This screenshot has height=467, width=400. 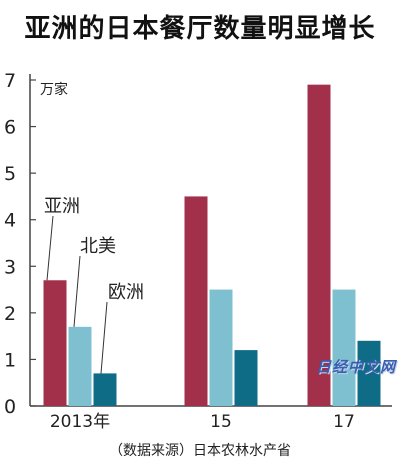 What do you see at coordinates (200, 451) in the screenshot?
I see `source-note: （数据来源）日本农林水产省` at bounding box center [200, 451].